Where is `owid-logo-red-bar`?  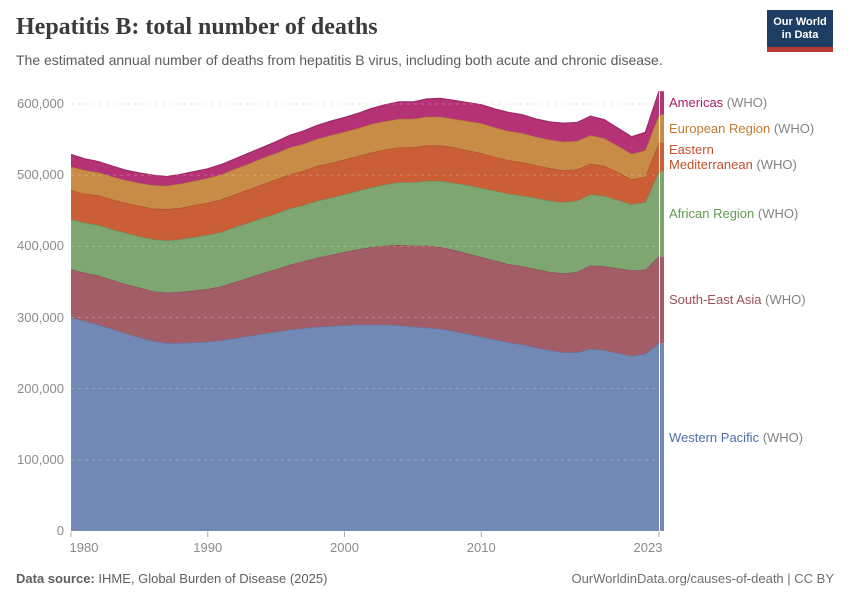
owid-logo-red-bar is located at coordinates (800, 49).